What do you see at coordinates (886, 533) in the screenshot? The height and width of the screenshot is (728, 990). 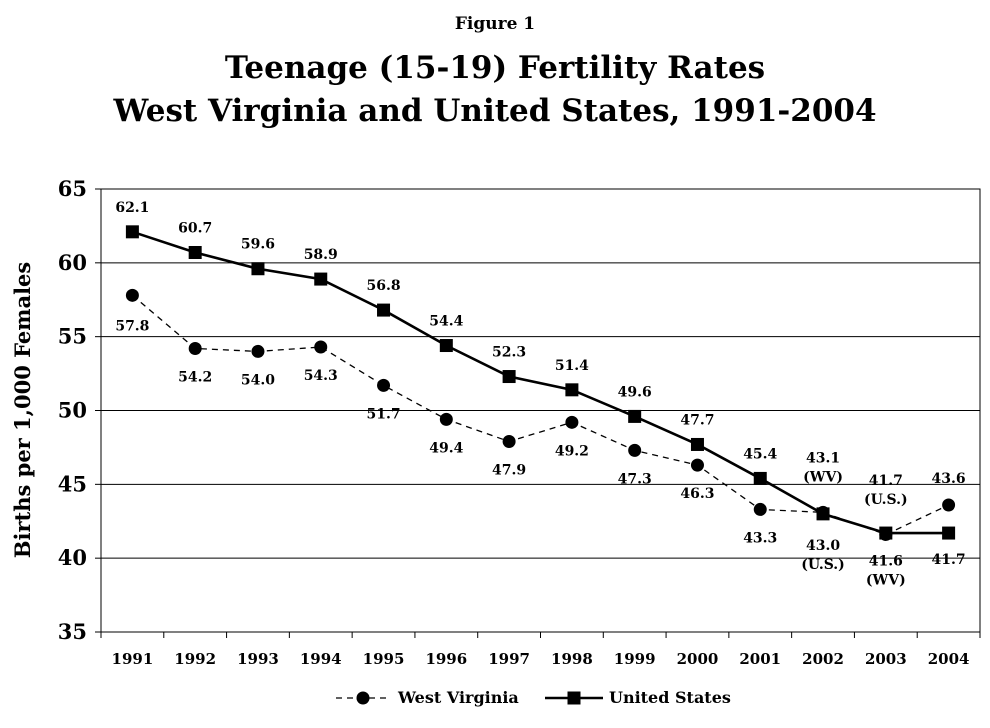 I see `point-united-states-2003` at bounding box center [886, 533].